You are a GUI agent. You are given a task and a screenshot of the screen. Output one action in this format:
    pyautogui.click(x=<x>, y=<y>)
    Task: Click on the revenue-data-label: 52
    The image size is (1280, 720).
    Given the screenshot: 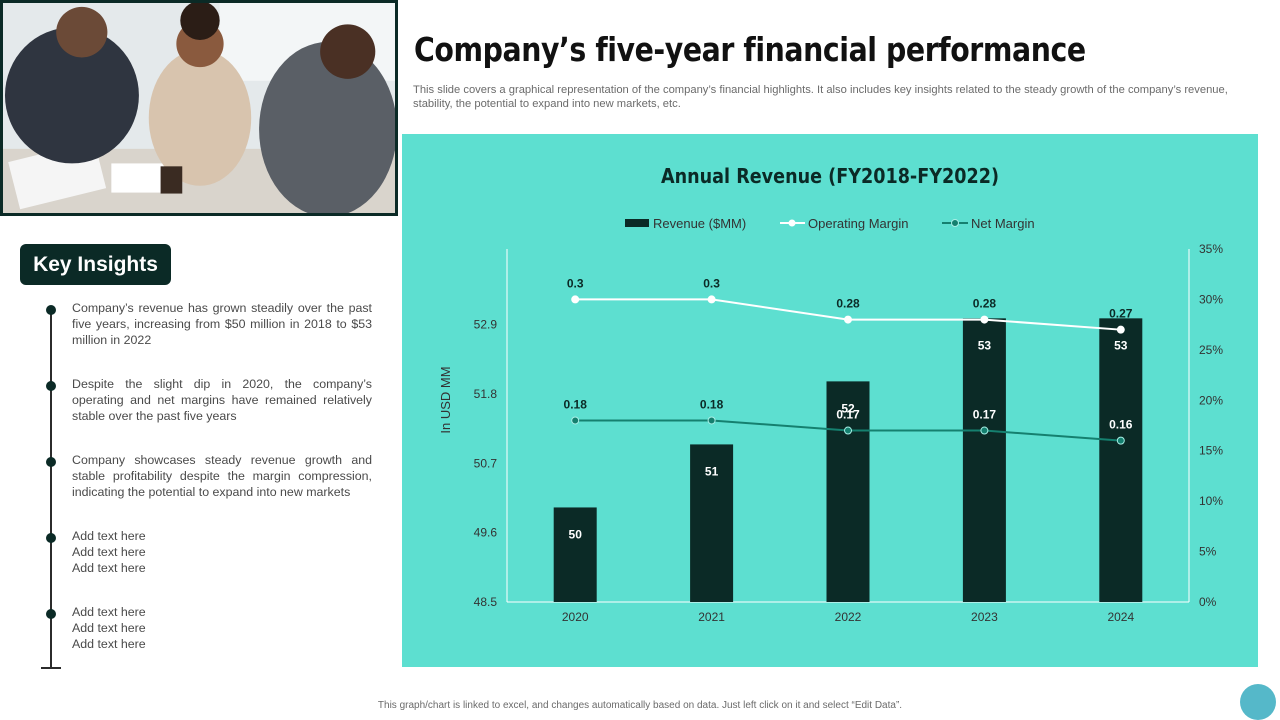 What is the action you would take?
    pyautogui.click(x=848, y=408)
    